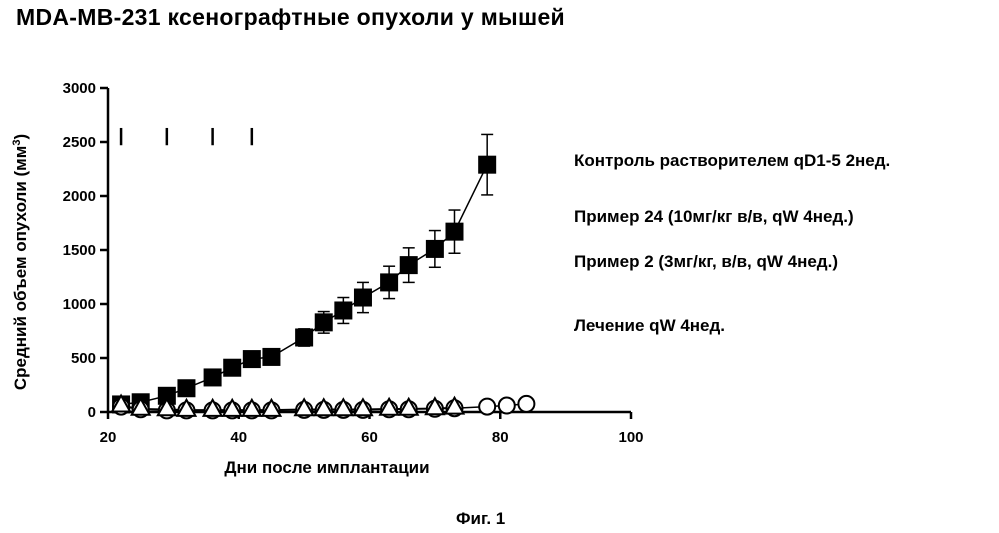  Describe the element at coordinates (714, 217) in the screenshot. I see `legend-item-example-24: Пример 24 (10мг/кг в/в, qW 4нед.)` at that location.